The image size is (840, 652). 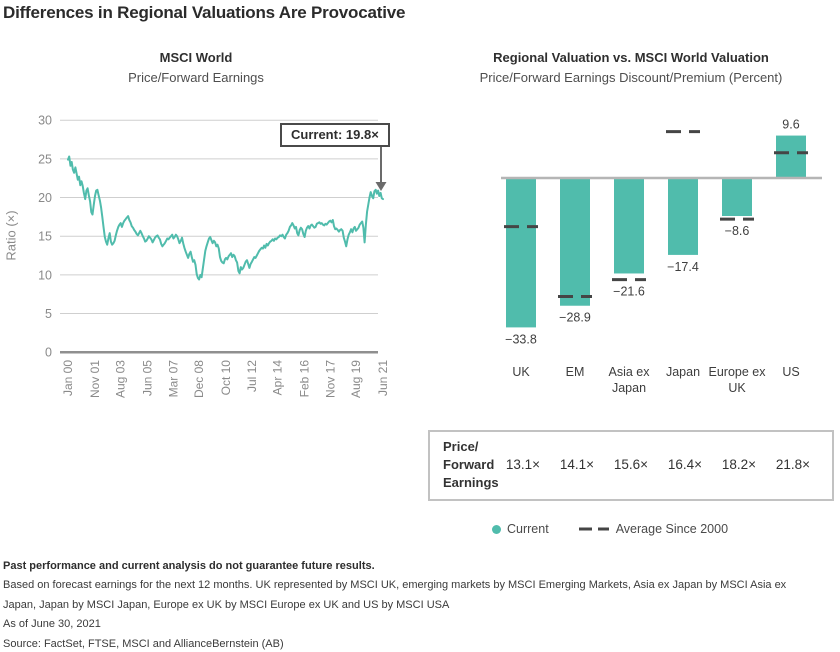 I want to click on category-label-uk: UK, so click(x=521, y=372).